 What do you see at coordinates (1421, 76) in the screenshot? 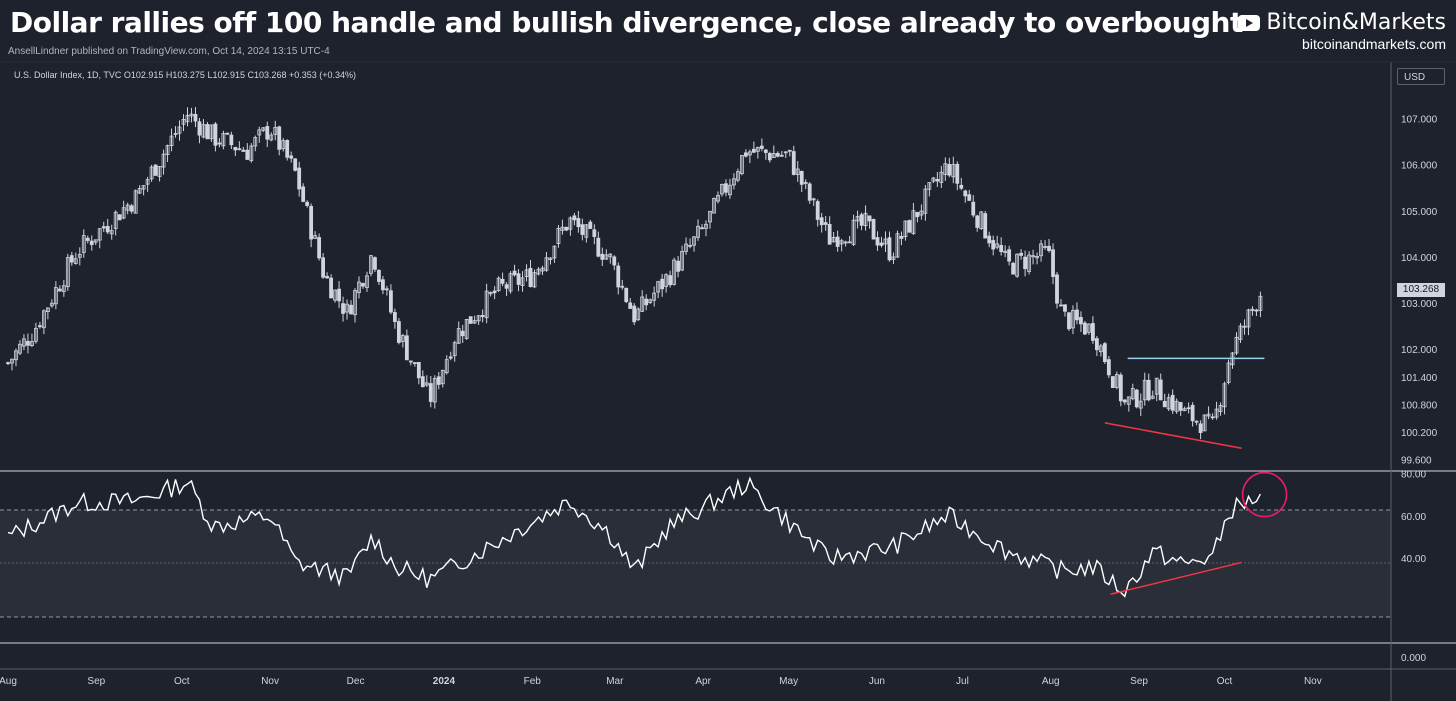
I see `currency-selector: USD` at bounding box center [1421, 76].